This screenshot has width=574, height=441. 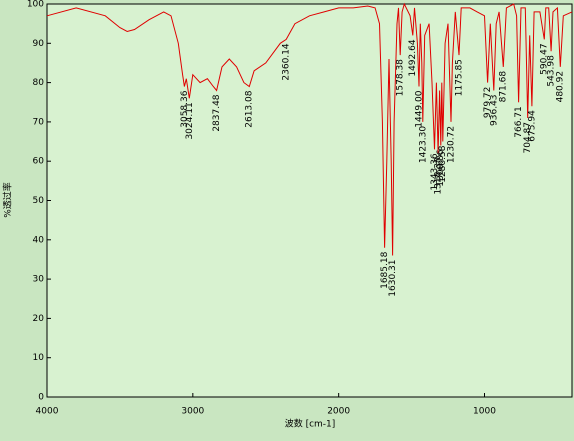 I want to click on x-tick-label: 4000, so click(x=47, y=412).